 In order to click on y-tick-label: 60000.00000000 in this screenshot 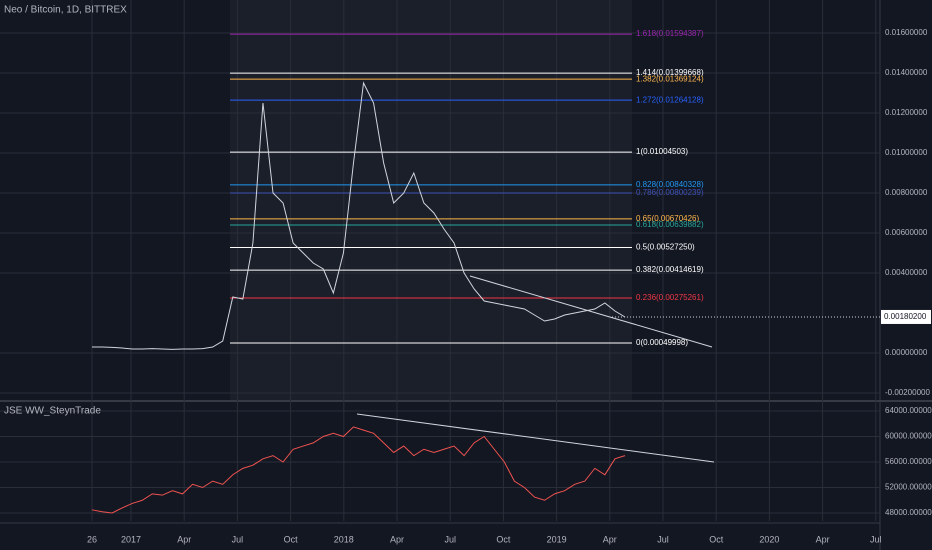, I will do `click(908, 436)`.